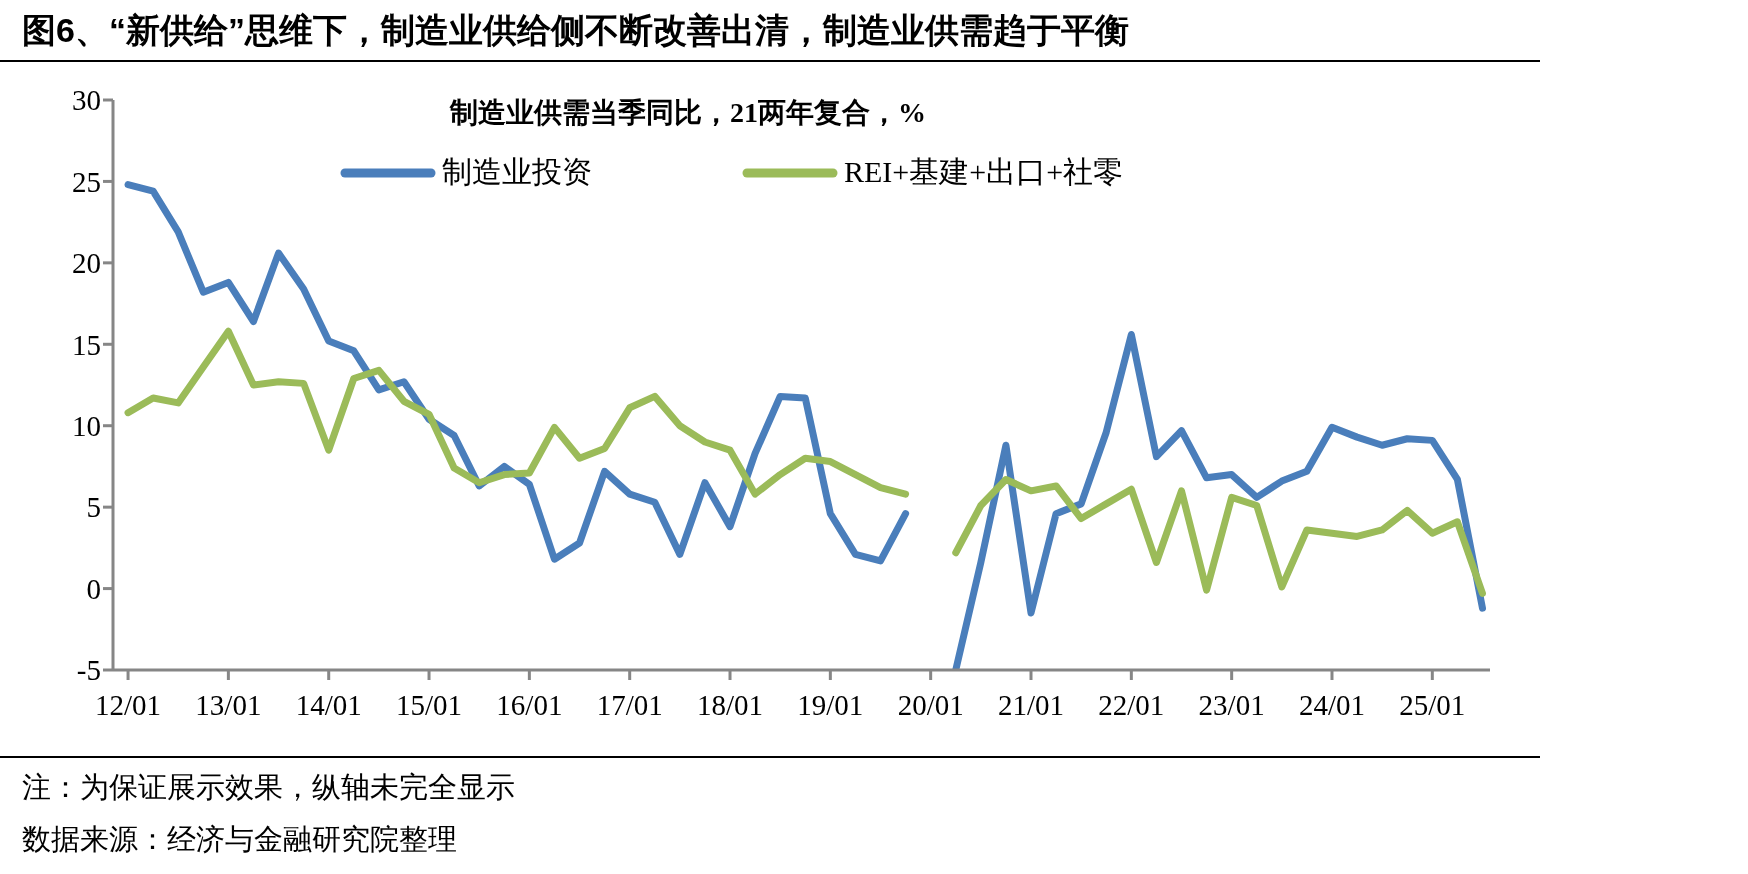 The width and height of the screenshot is (1748, 874). Describe the element at coordinates (575, 30) in the screenshot. I see `chart-title: 图6、“新供给”思维下，制造业供给侧不断改善出清，制造业供需趋于平衡` at that location.